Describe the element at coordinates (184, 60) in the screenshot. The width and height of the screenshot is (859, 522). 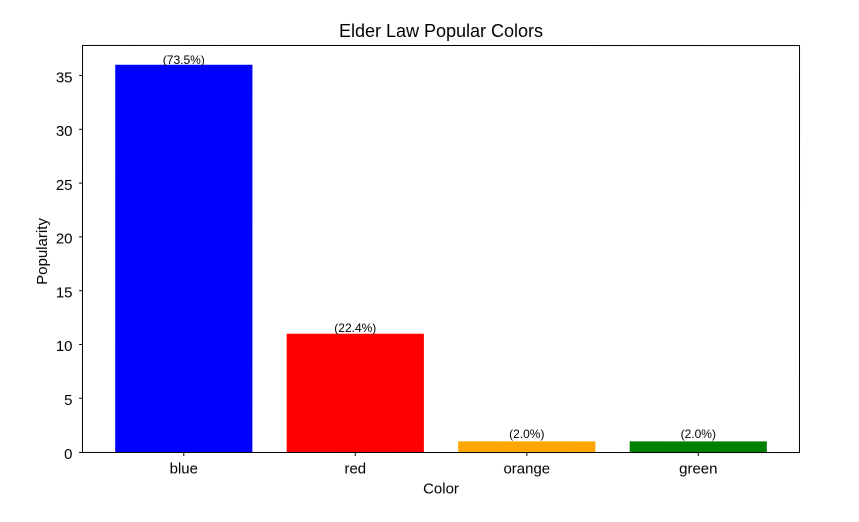
I see `svg-text: (73.5%)` at that location.